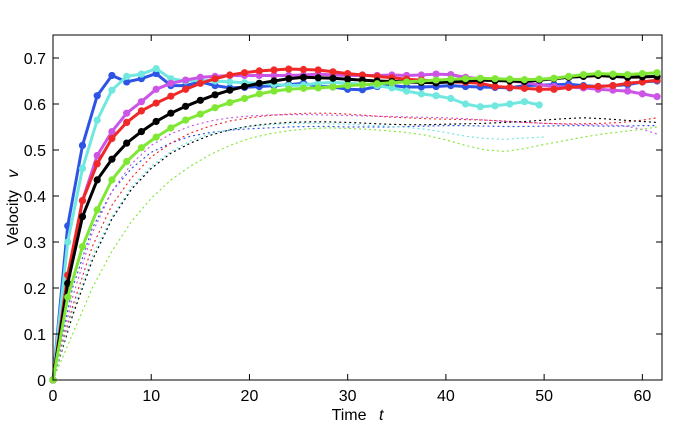  I want to click on y-tick-label: 0.1, so click(35, 335).